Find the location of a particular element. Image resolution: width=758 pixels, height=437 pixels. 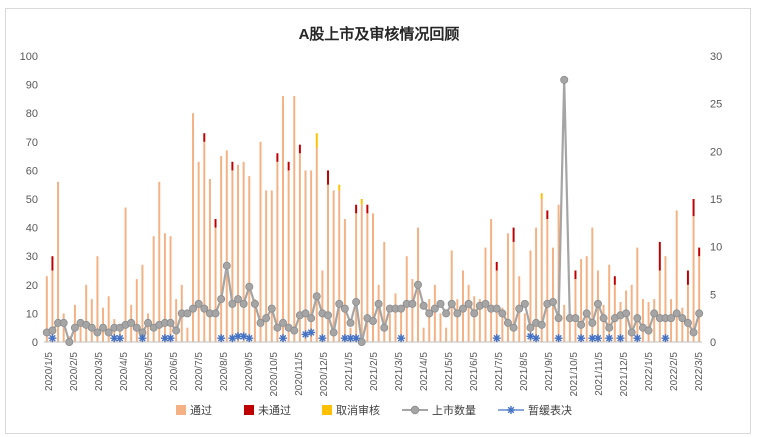

x-axis-tick: 2021/7/5 is located at coordinates (499, 371).